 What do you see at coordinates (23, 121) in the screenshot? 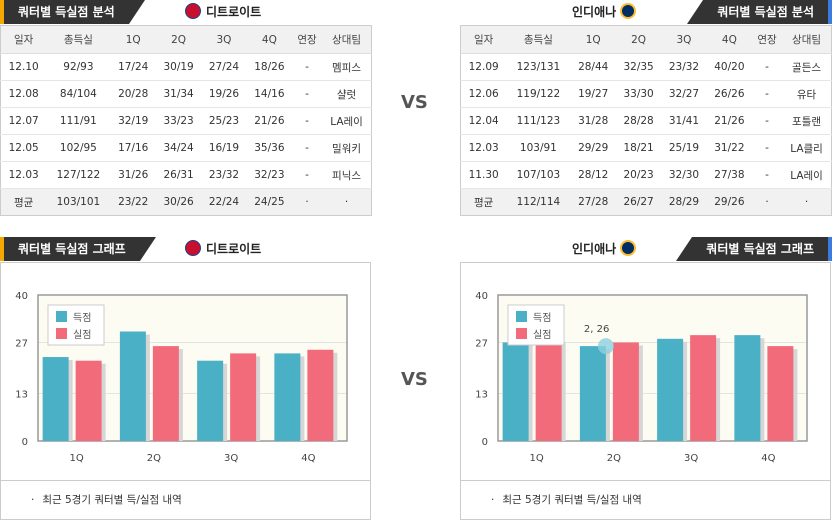
I see `table-cell: 12.07` at bounding box center [23, 121].